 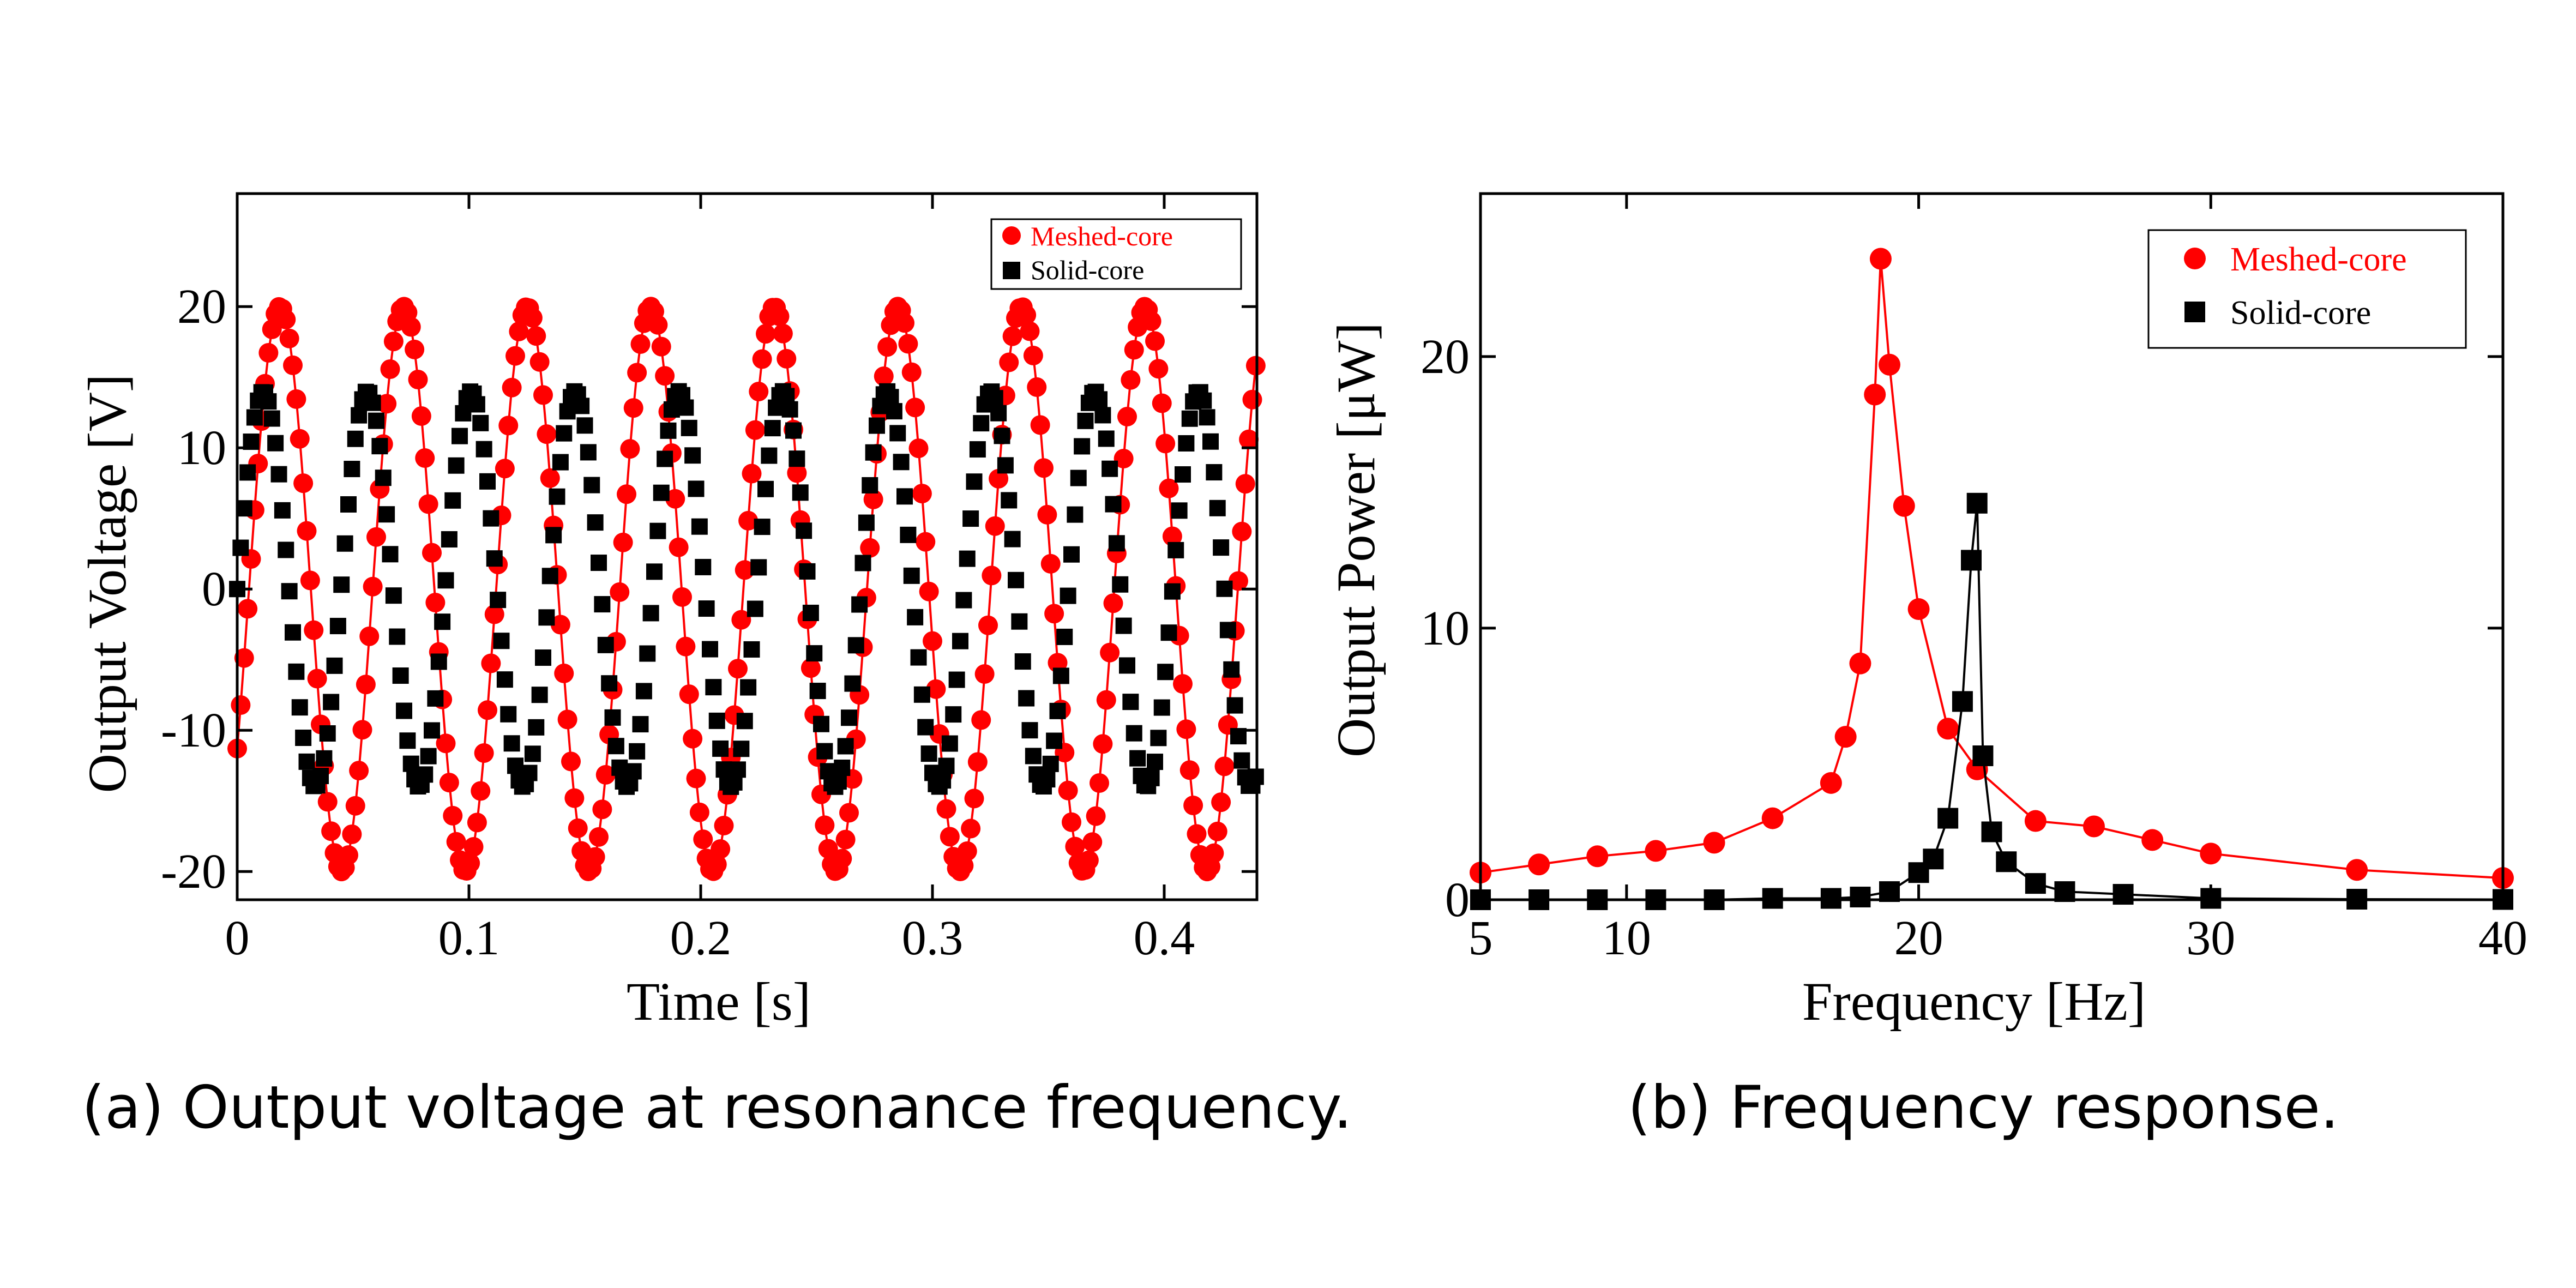 I want to click on x-tick-label: 0.3, so click(x=933, y=938).